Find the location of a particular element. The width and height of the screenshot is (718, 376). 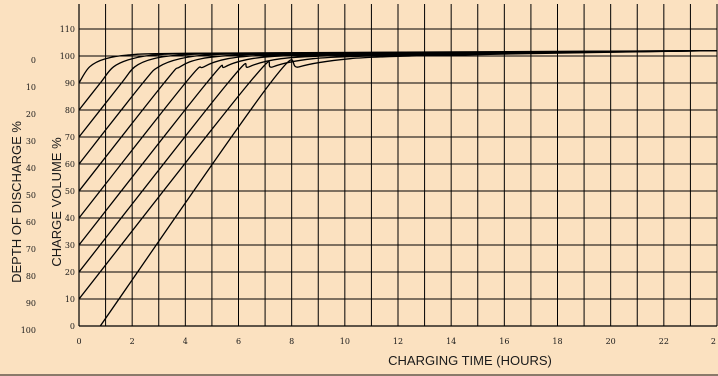

y-tick-label: 60 is located at coordinates (70, 164).